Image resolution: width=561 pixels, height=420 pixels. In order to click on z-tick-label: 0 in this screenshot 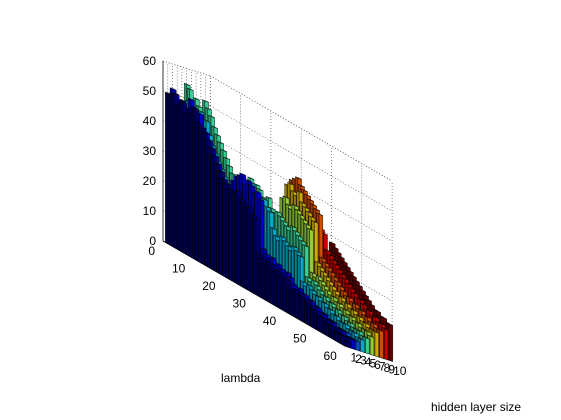, I will do `click(152, 241)`.